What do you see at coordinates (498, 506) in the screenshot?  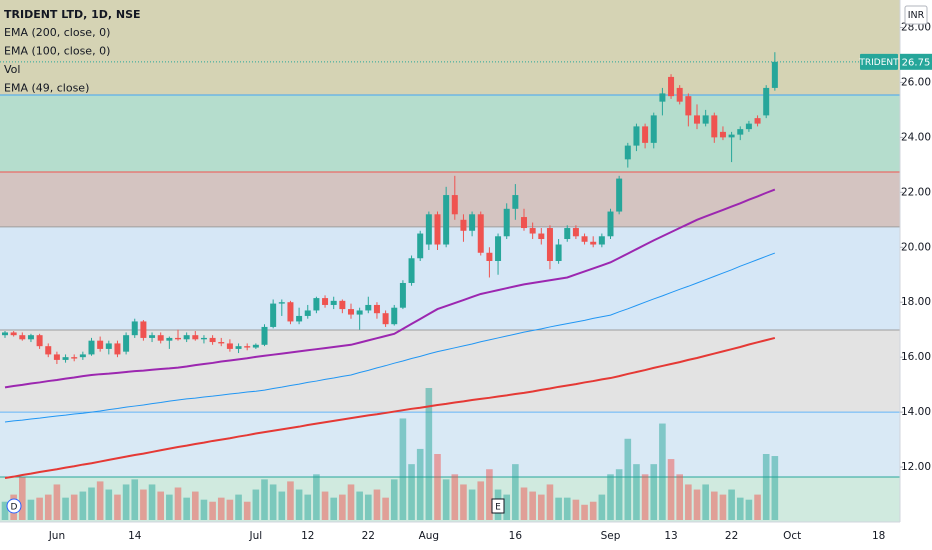 I see `event-marker` at bounding box center [498, 506].